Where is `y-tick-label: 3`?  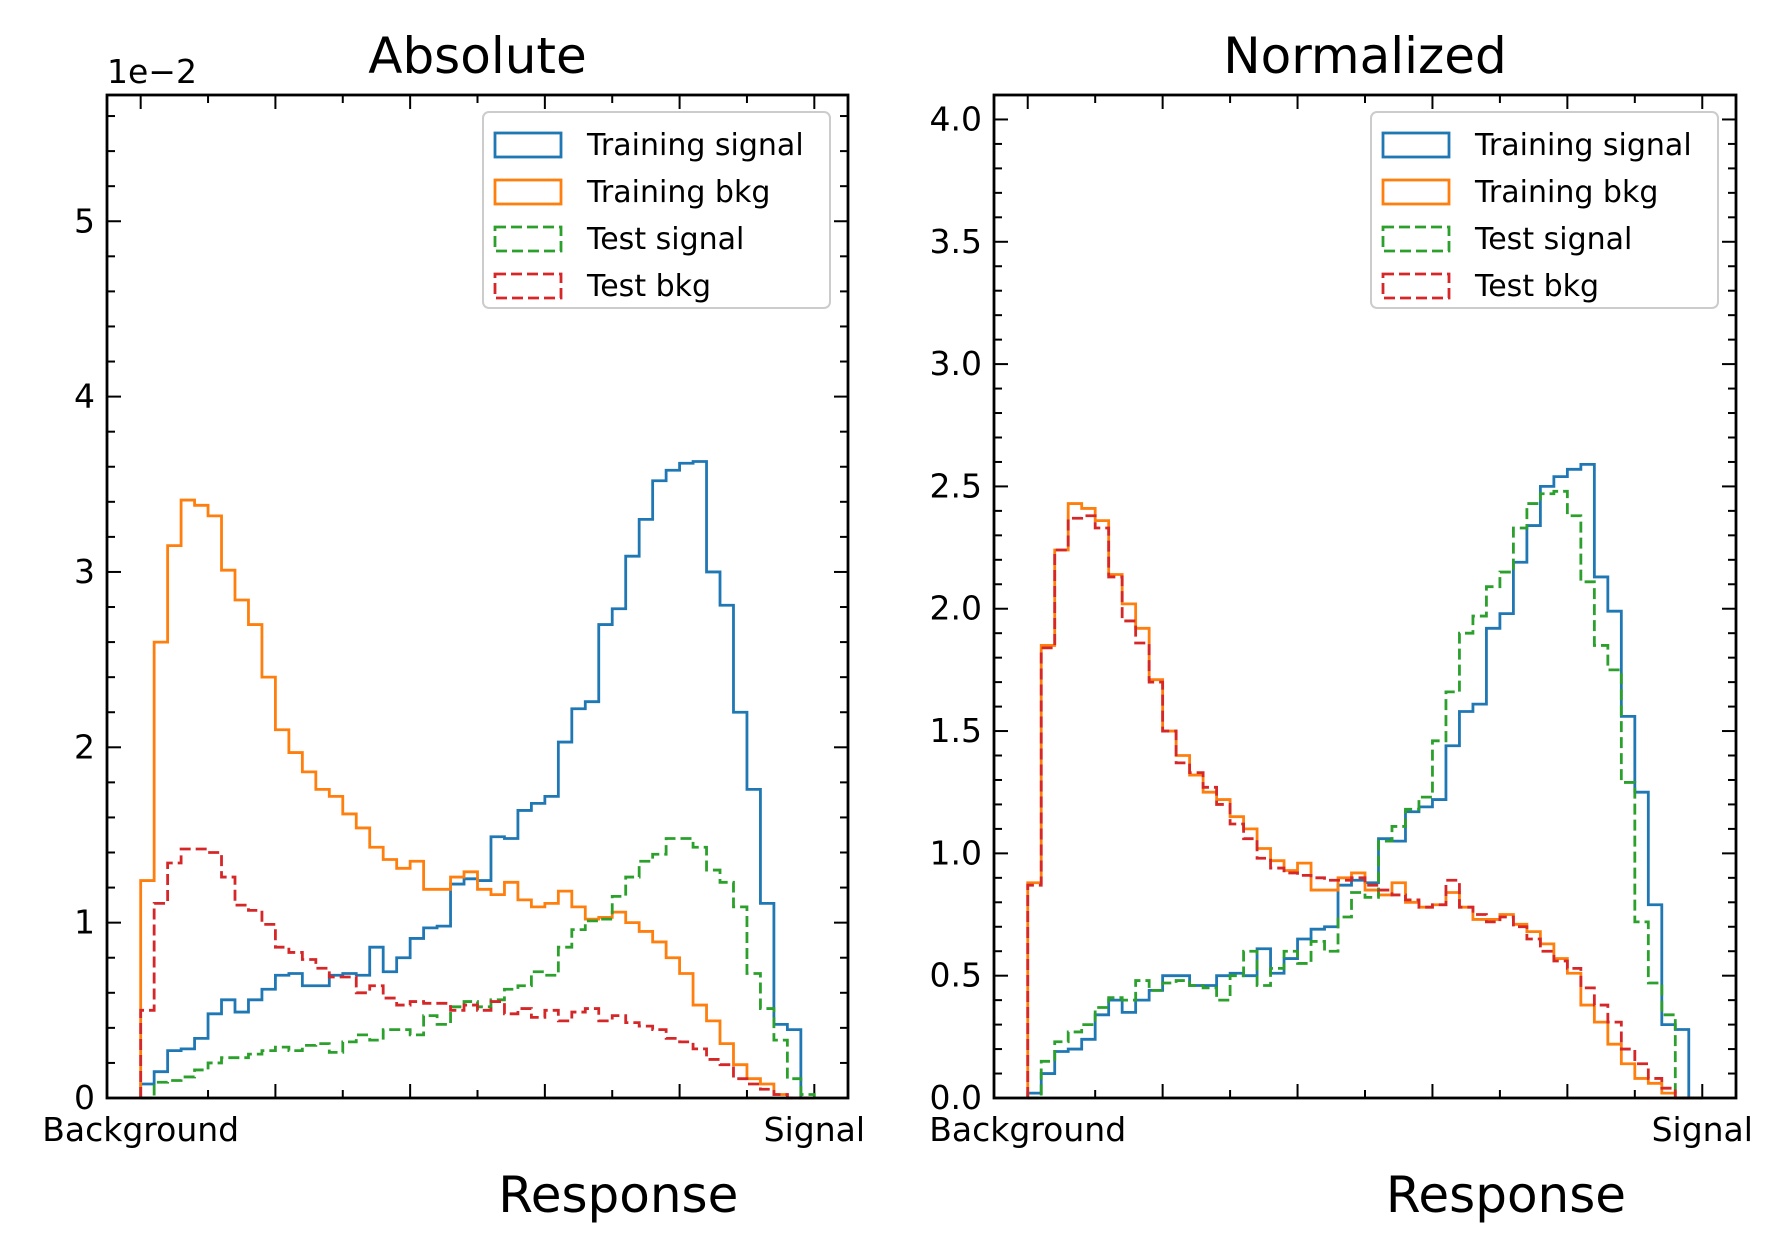
y-tick-label: 3 is located at coordinates (84, 571).